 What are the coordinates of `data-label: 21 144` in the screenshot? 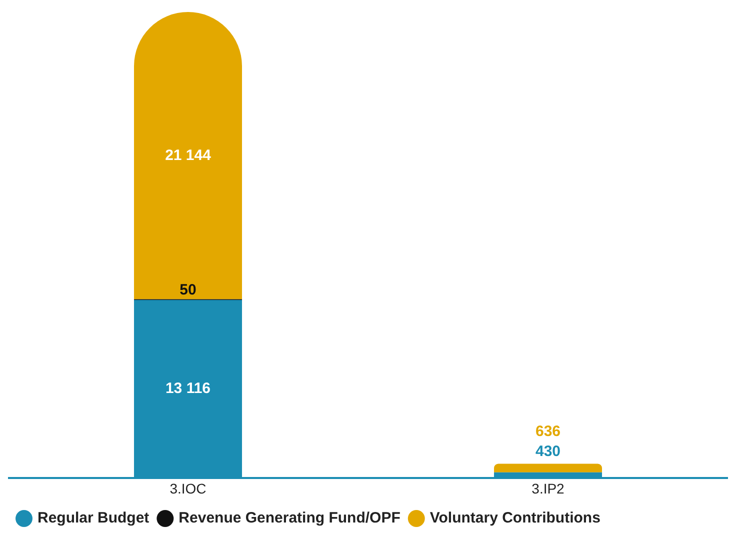 It's located at (188, 155).